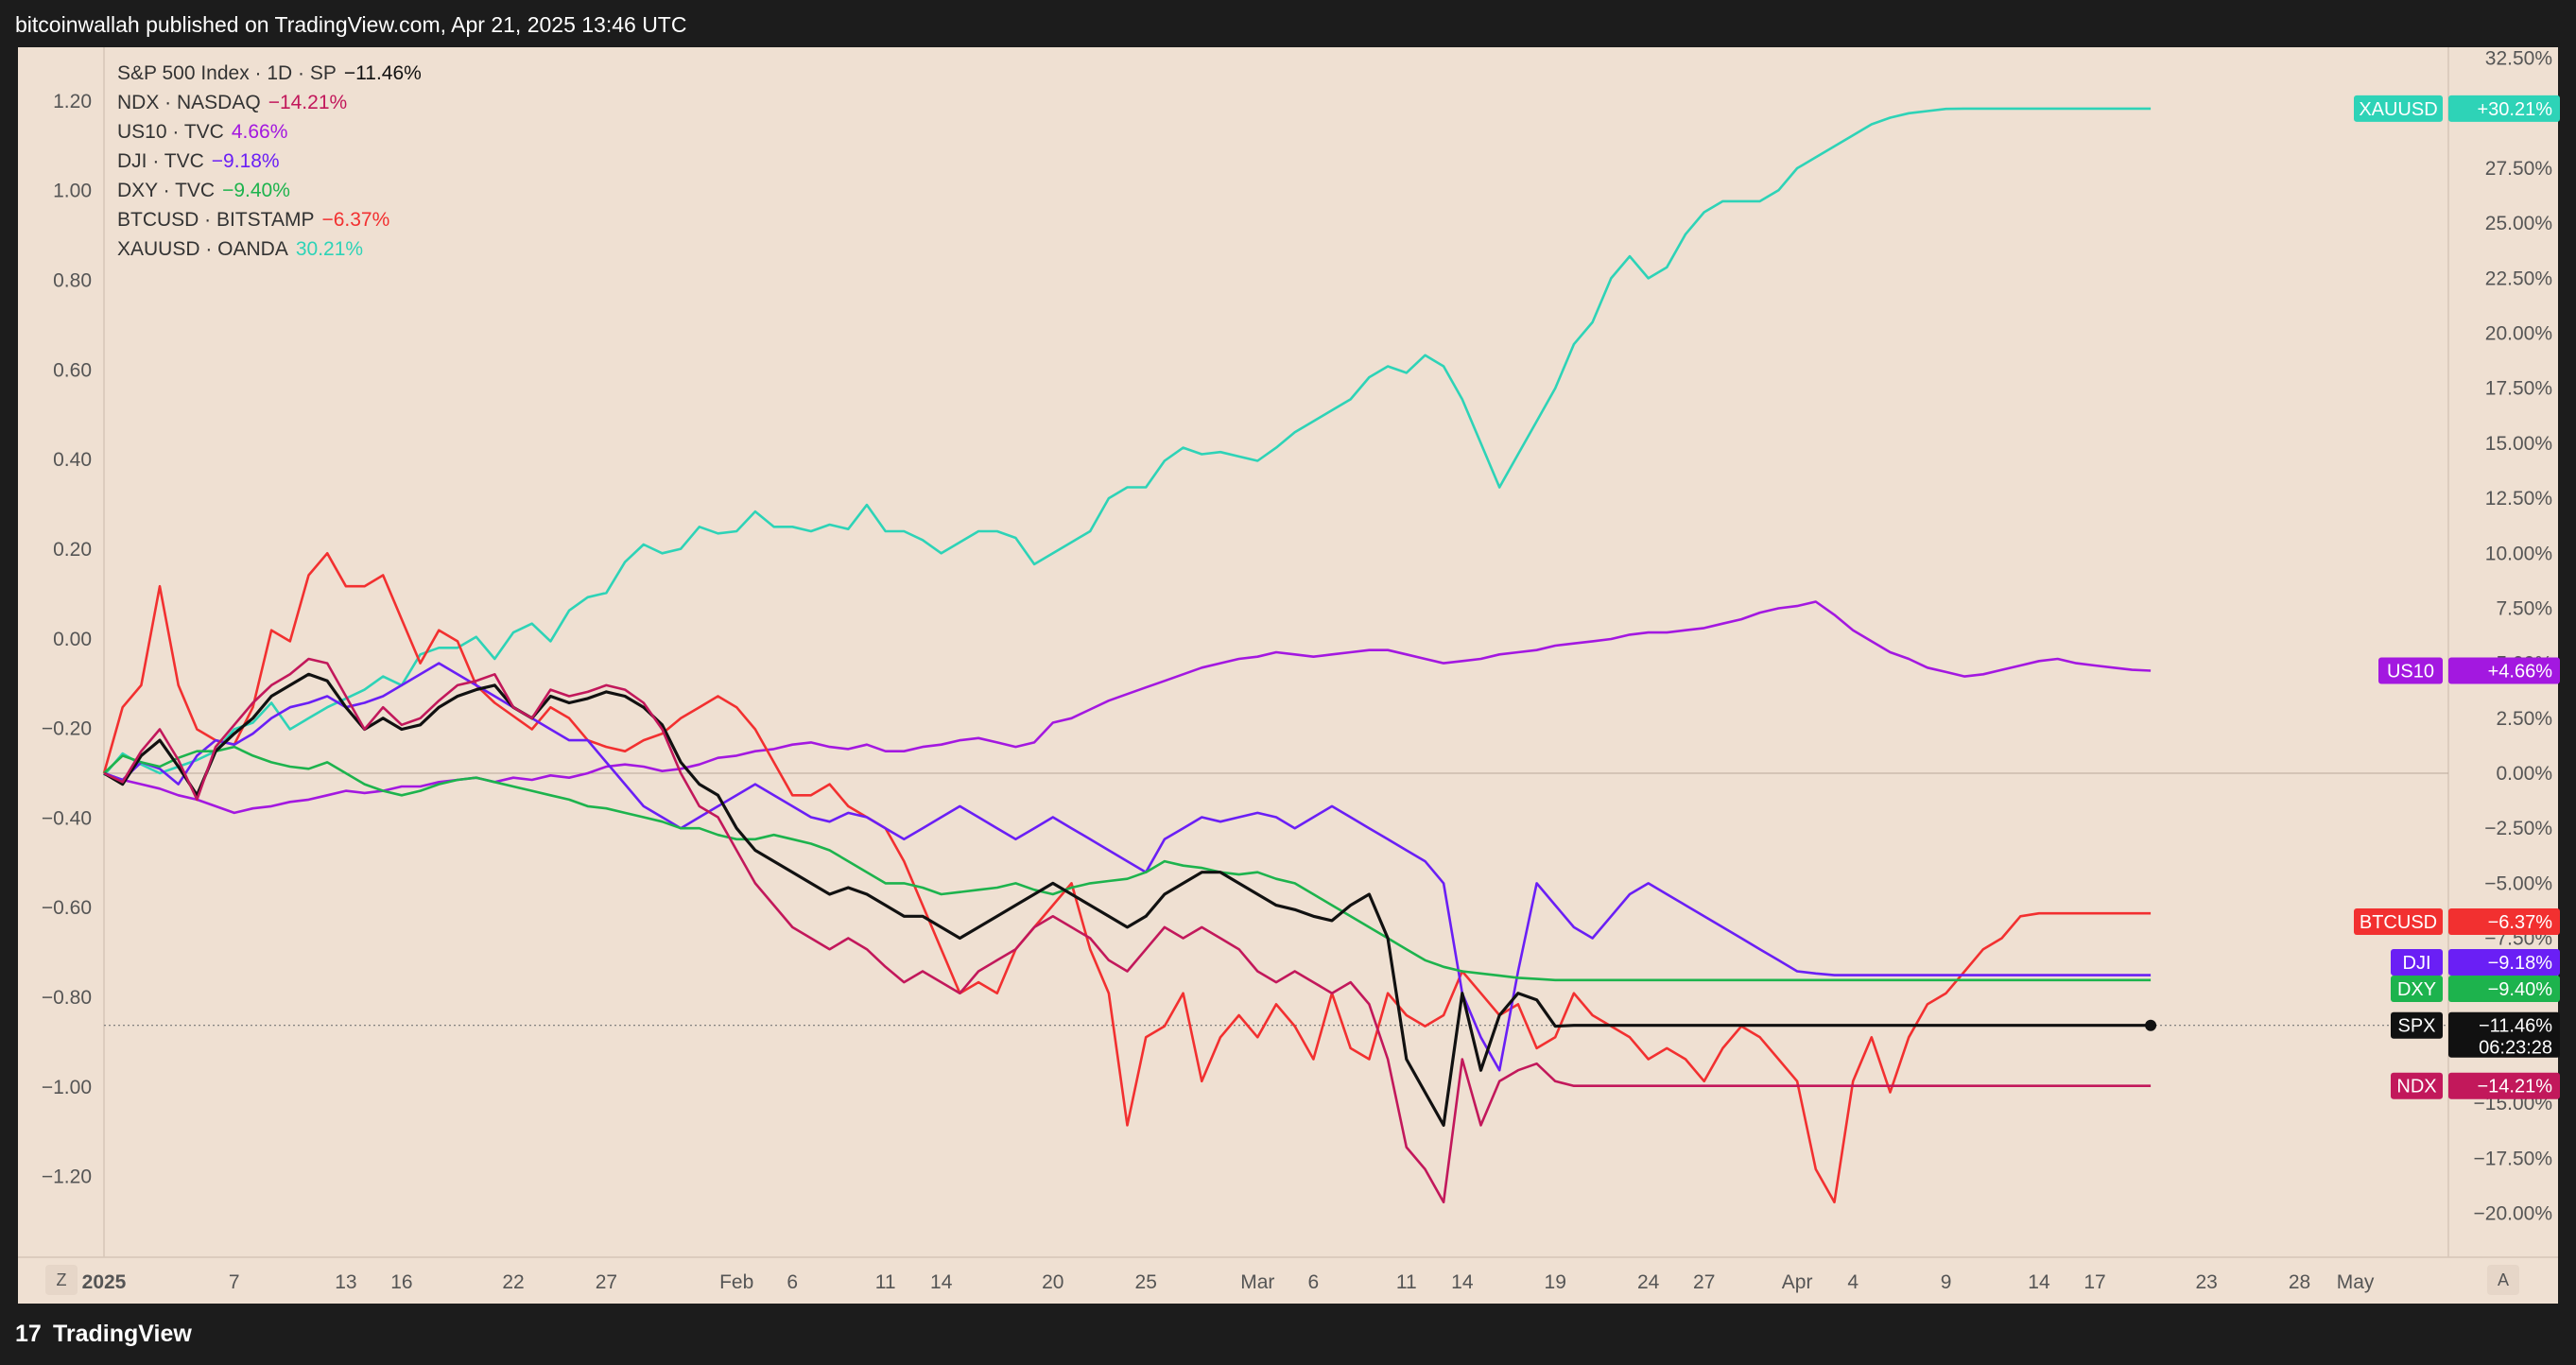  I want to click on badge-time: 06:23:28, so click(2516, 1048).